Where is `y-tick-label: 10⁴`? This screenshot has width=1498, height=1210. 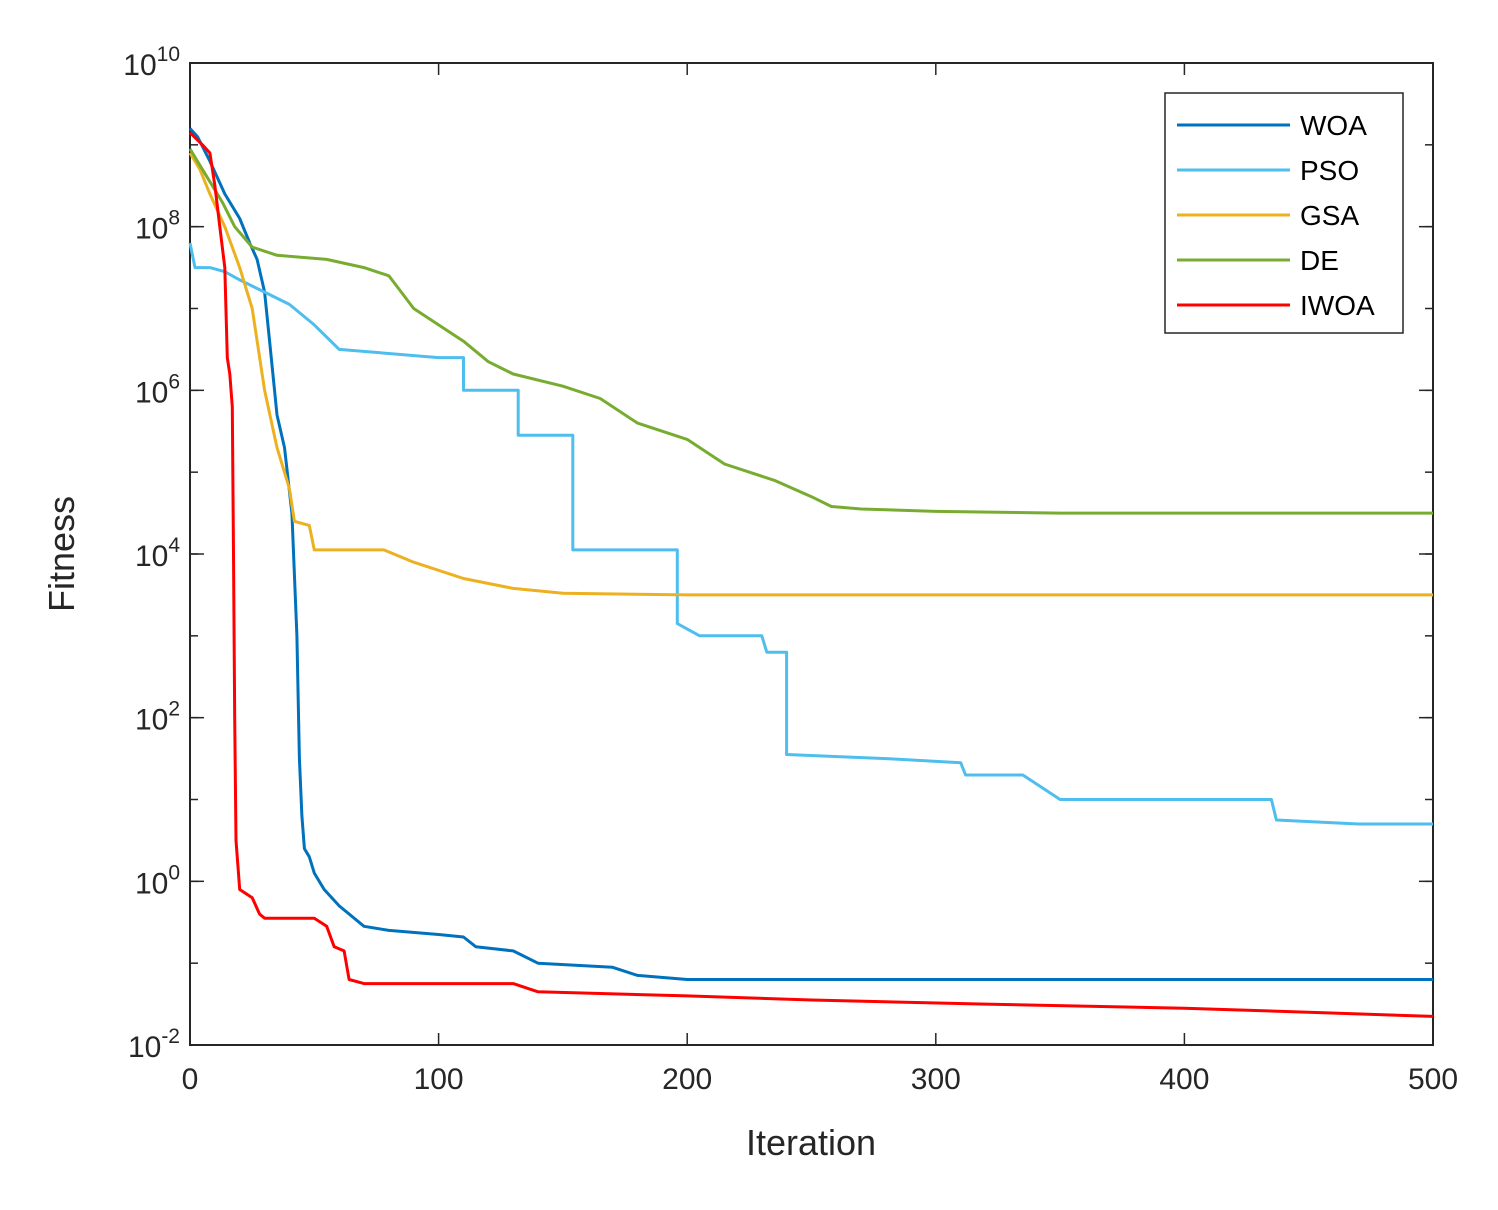
y-tick-label: 10⁴ is located at coordinates (157, 553).